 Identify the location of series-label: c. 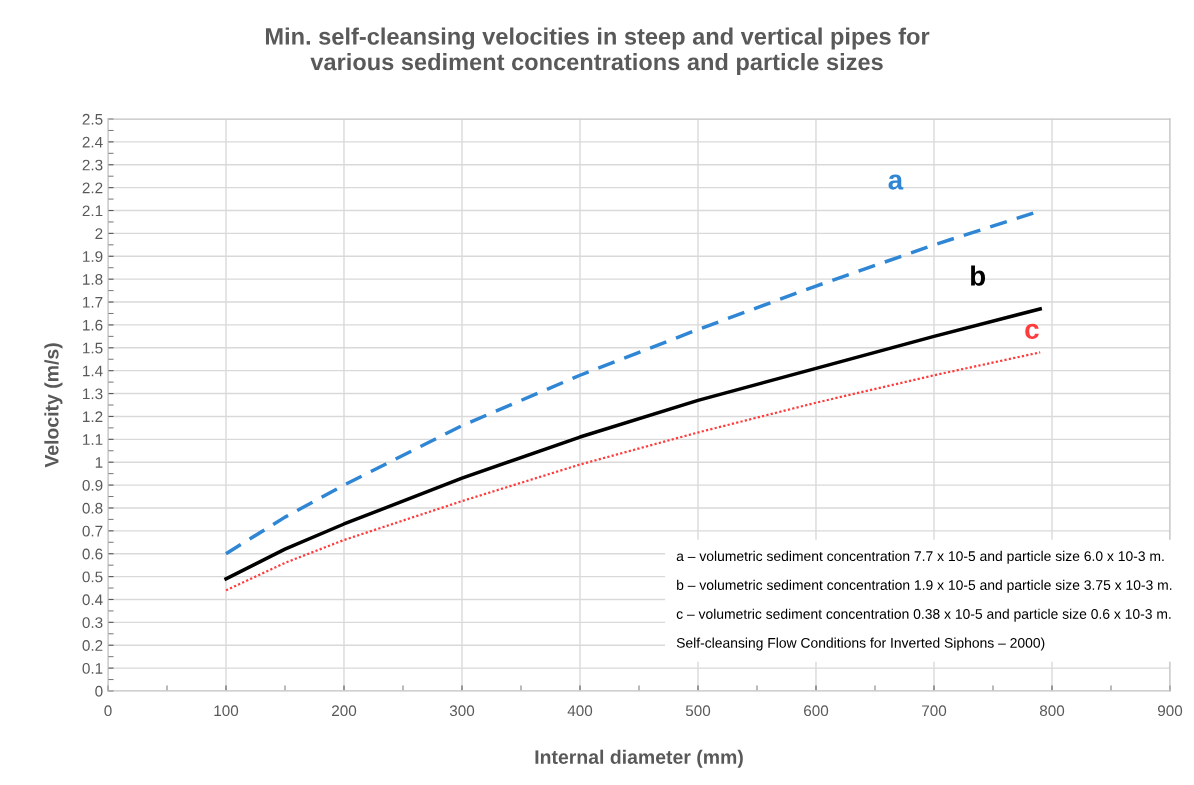
(1032, 331).